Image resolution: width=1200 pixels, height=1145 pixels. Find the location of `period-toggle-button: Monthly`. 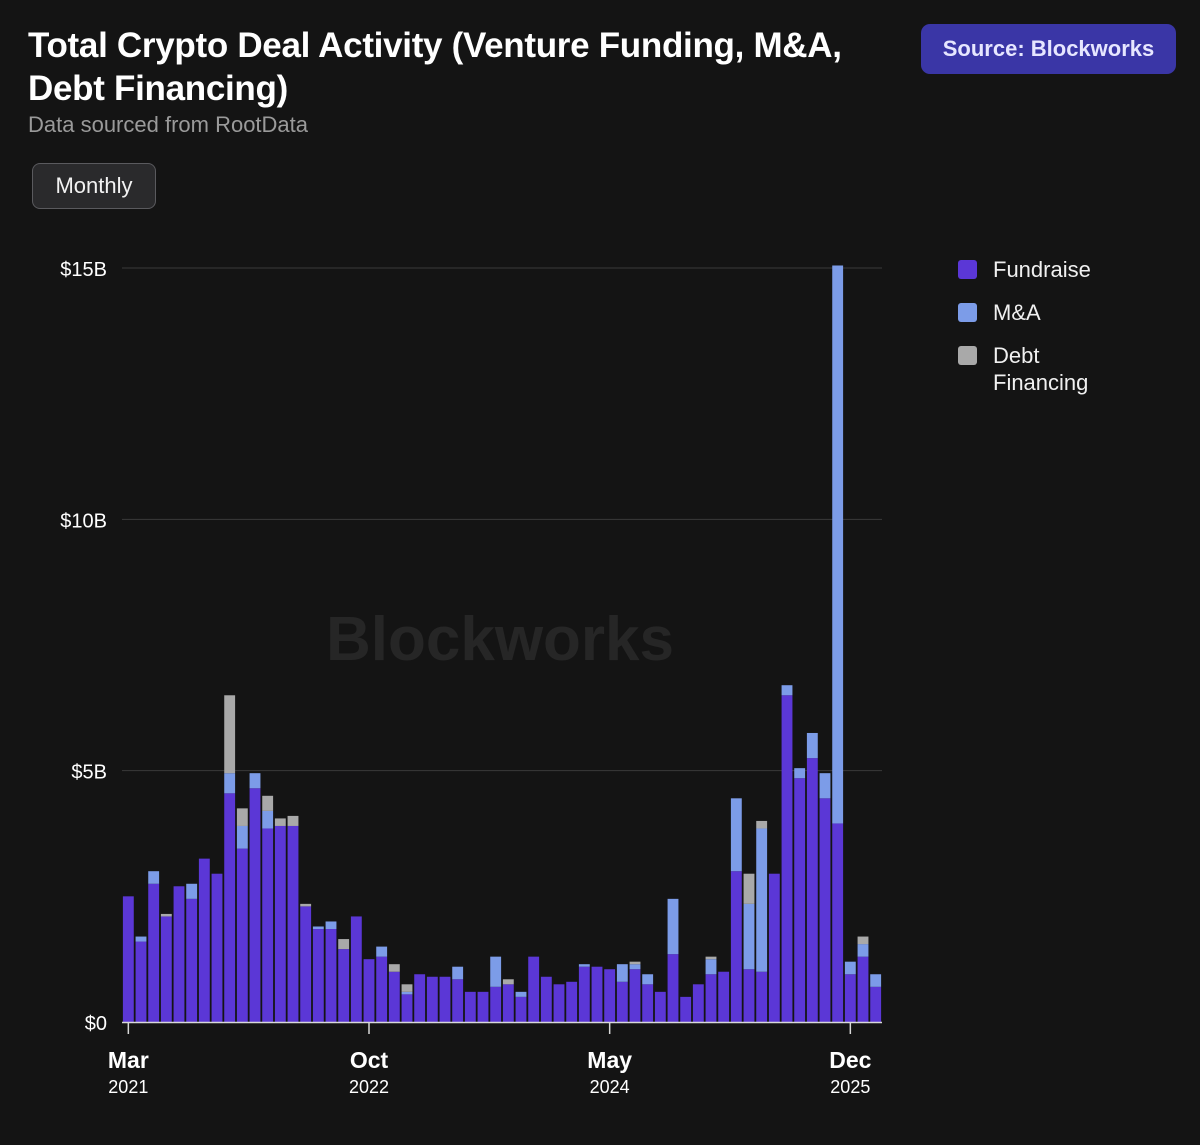

period-toggle-button: Monthly is located at coordinates (94, 186).